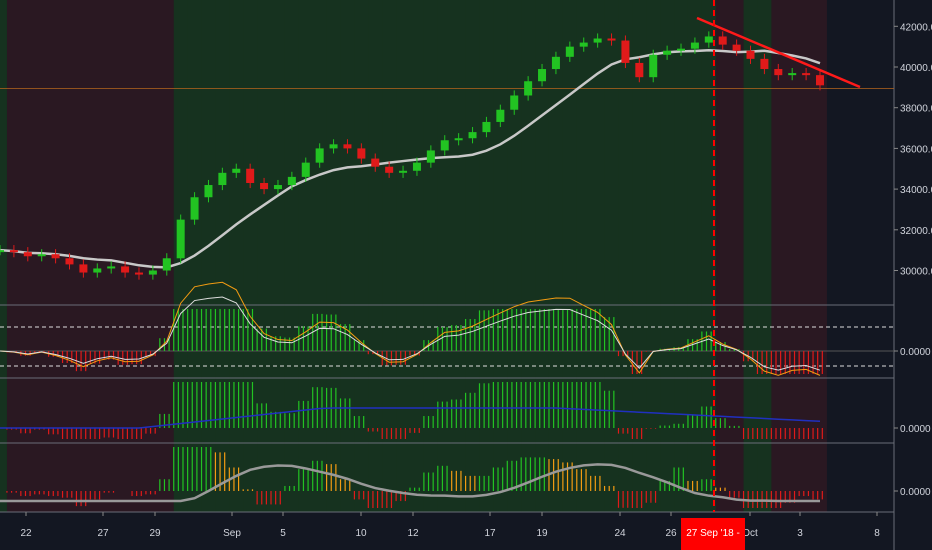 This screenshot has width=932, height=550. I want to click on x-tick-label: 10, so click(361, 533).